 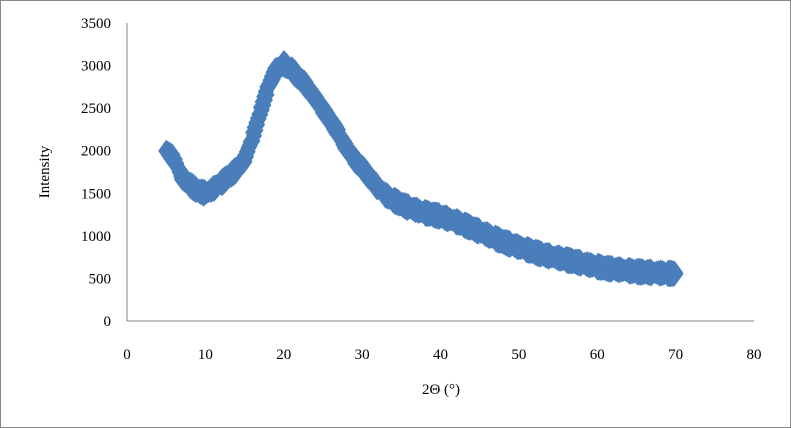 I want to click on x-tick-label: 40, so click(x=440, y=355).